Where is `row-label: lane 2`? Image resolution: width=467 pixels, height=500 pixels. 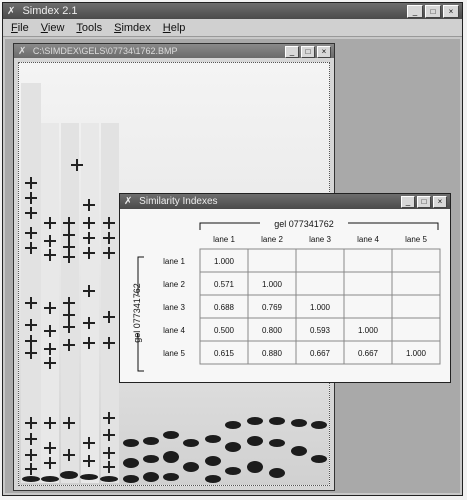 row-label: lane 2 is located at coordinates (174, 284).